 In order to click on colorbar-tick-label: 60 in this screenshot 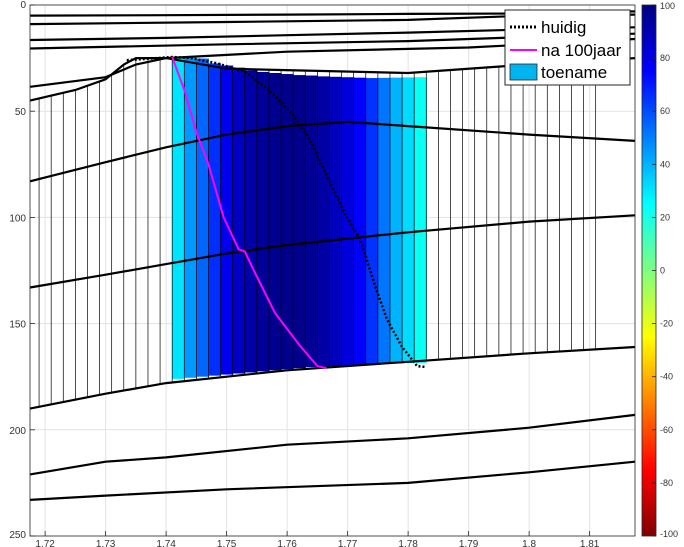, I will do `click(665, 111)`.